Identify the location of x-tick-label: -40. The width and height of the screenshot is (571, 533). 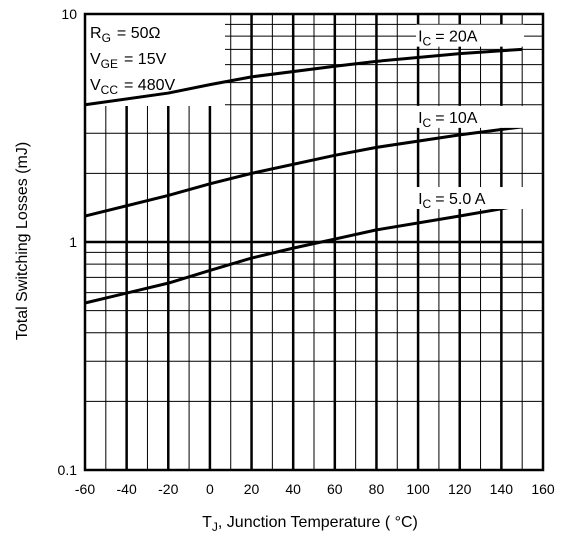
(127, 489).